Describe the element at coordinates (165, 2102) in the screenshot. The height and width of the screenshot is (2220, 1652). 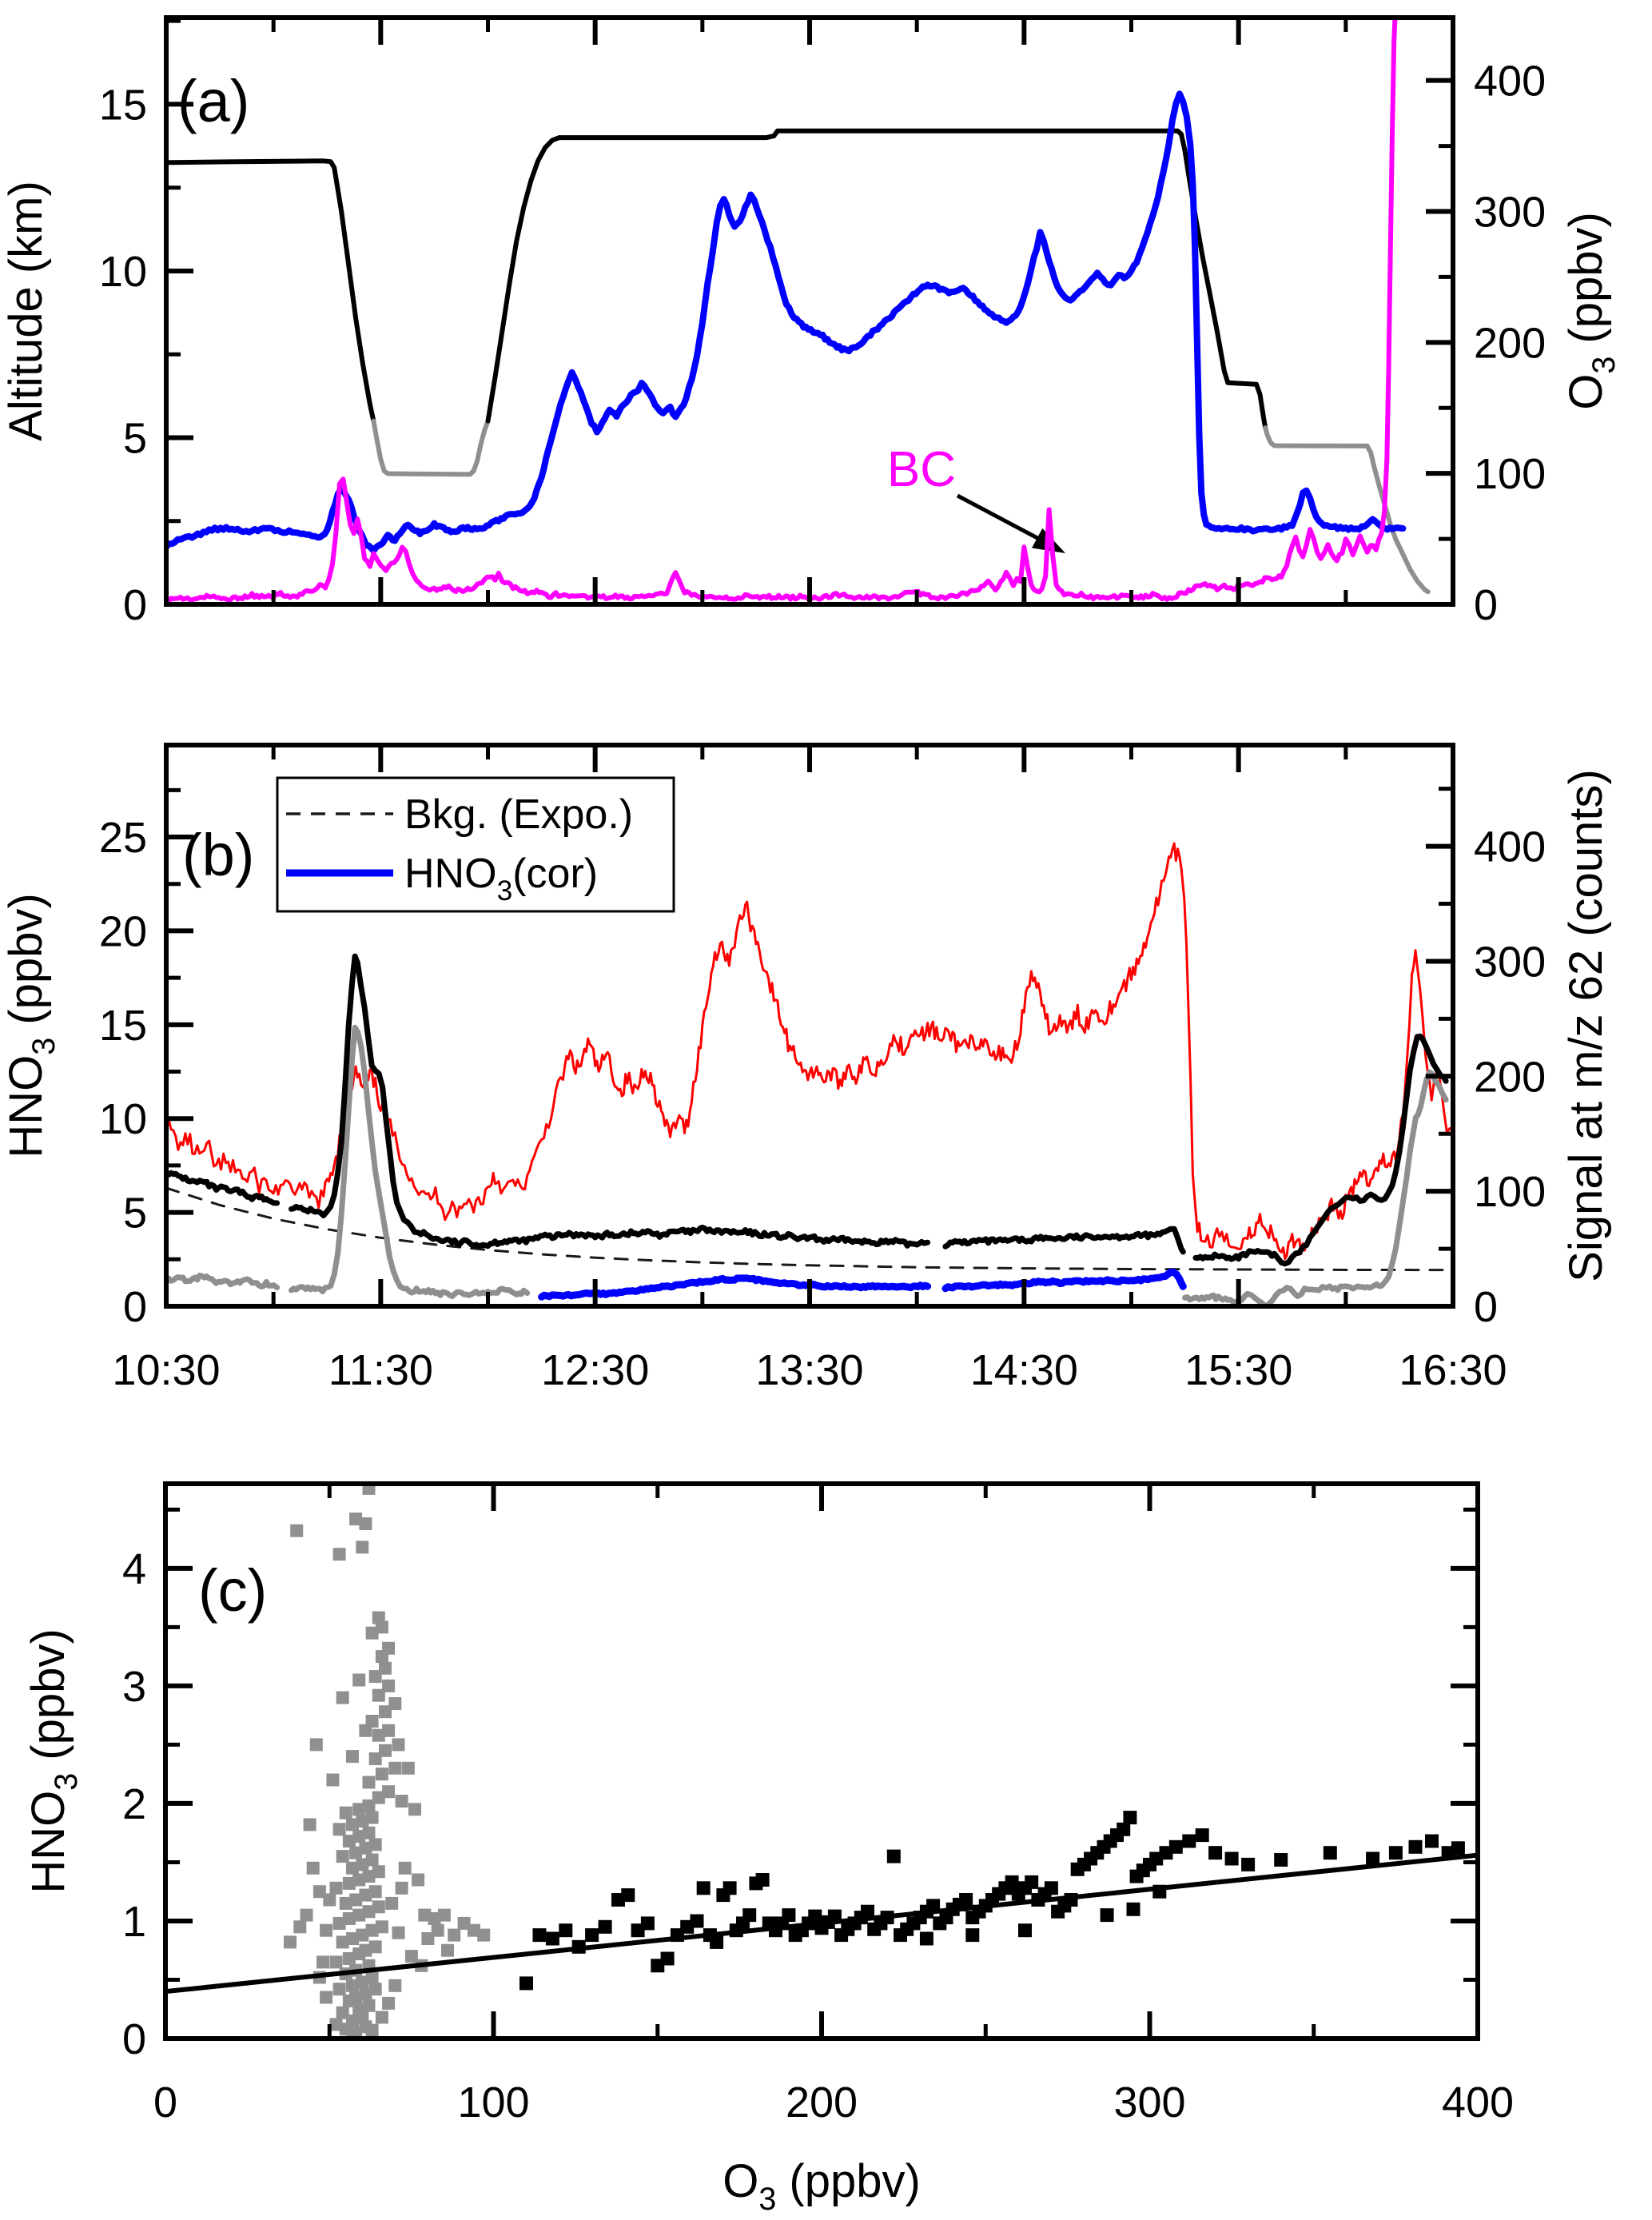
I see `x-tick-label: 0` at that location.